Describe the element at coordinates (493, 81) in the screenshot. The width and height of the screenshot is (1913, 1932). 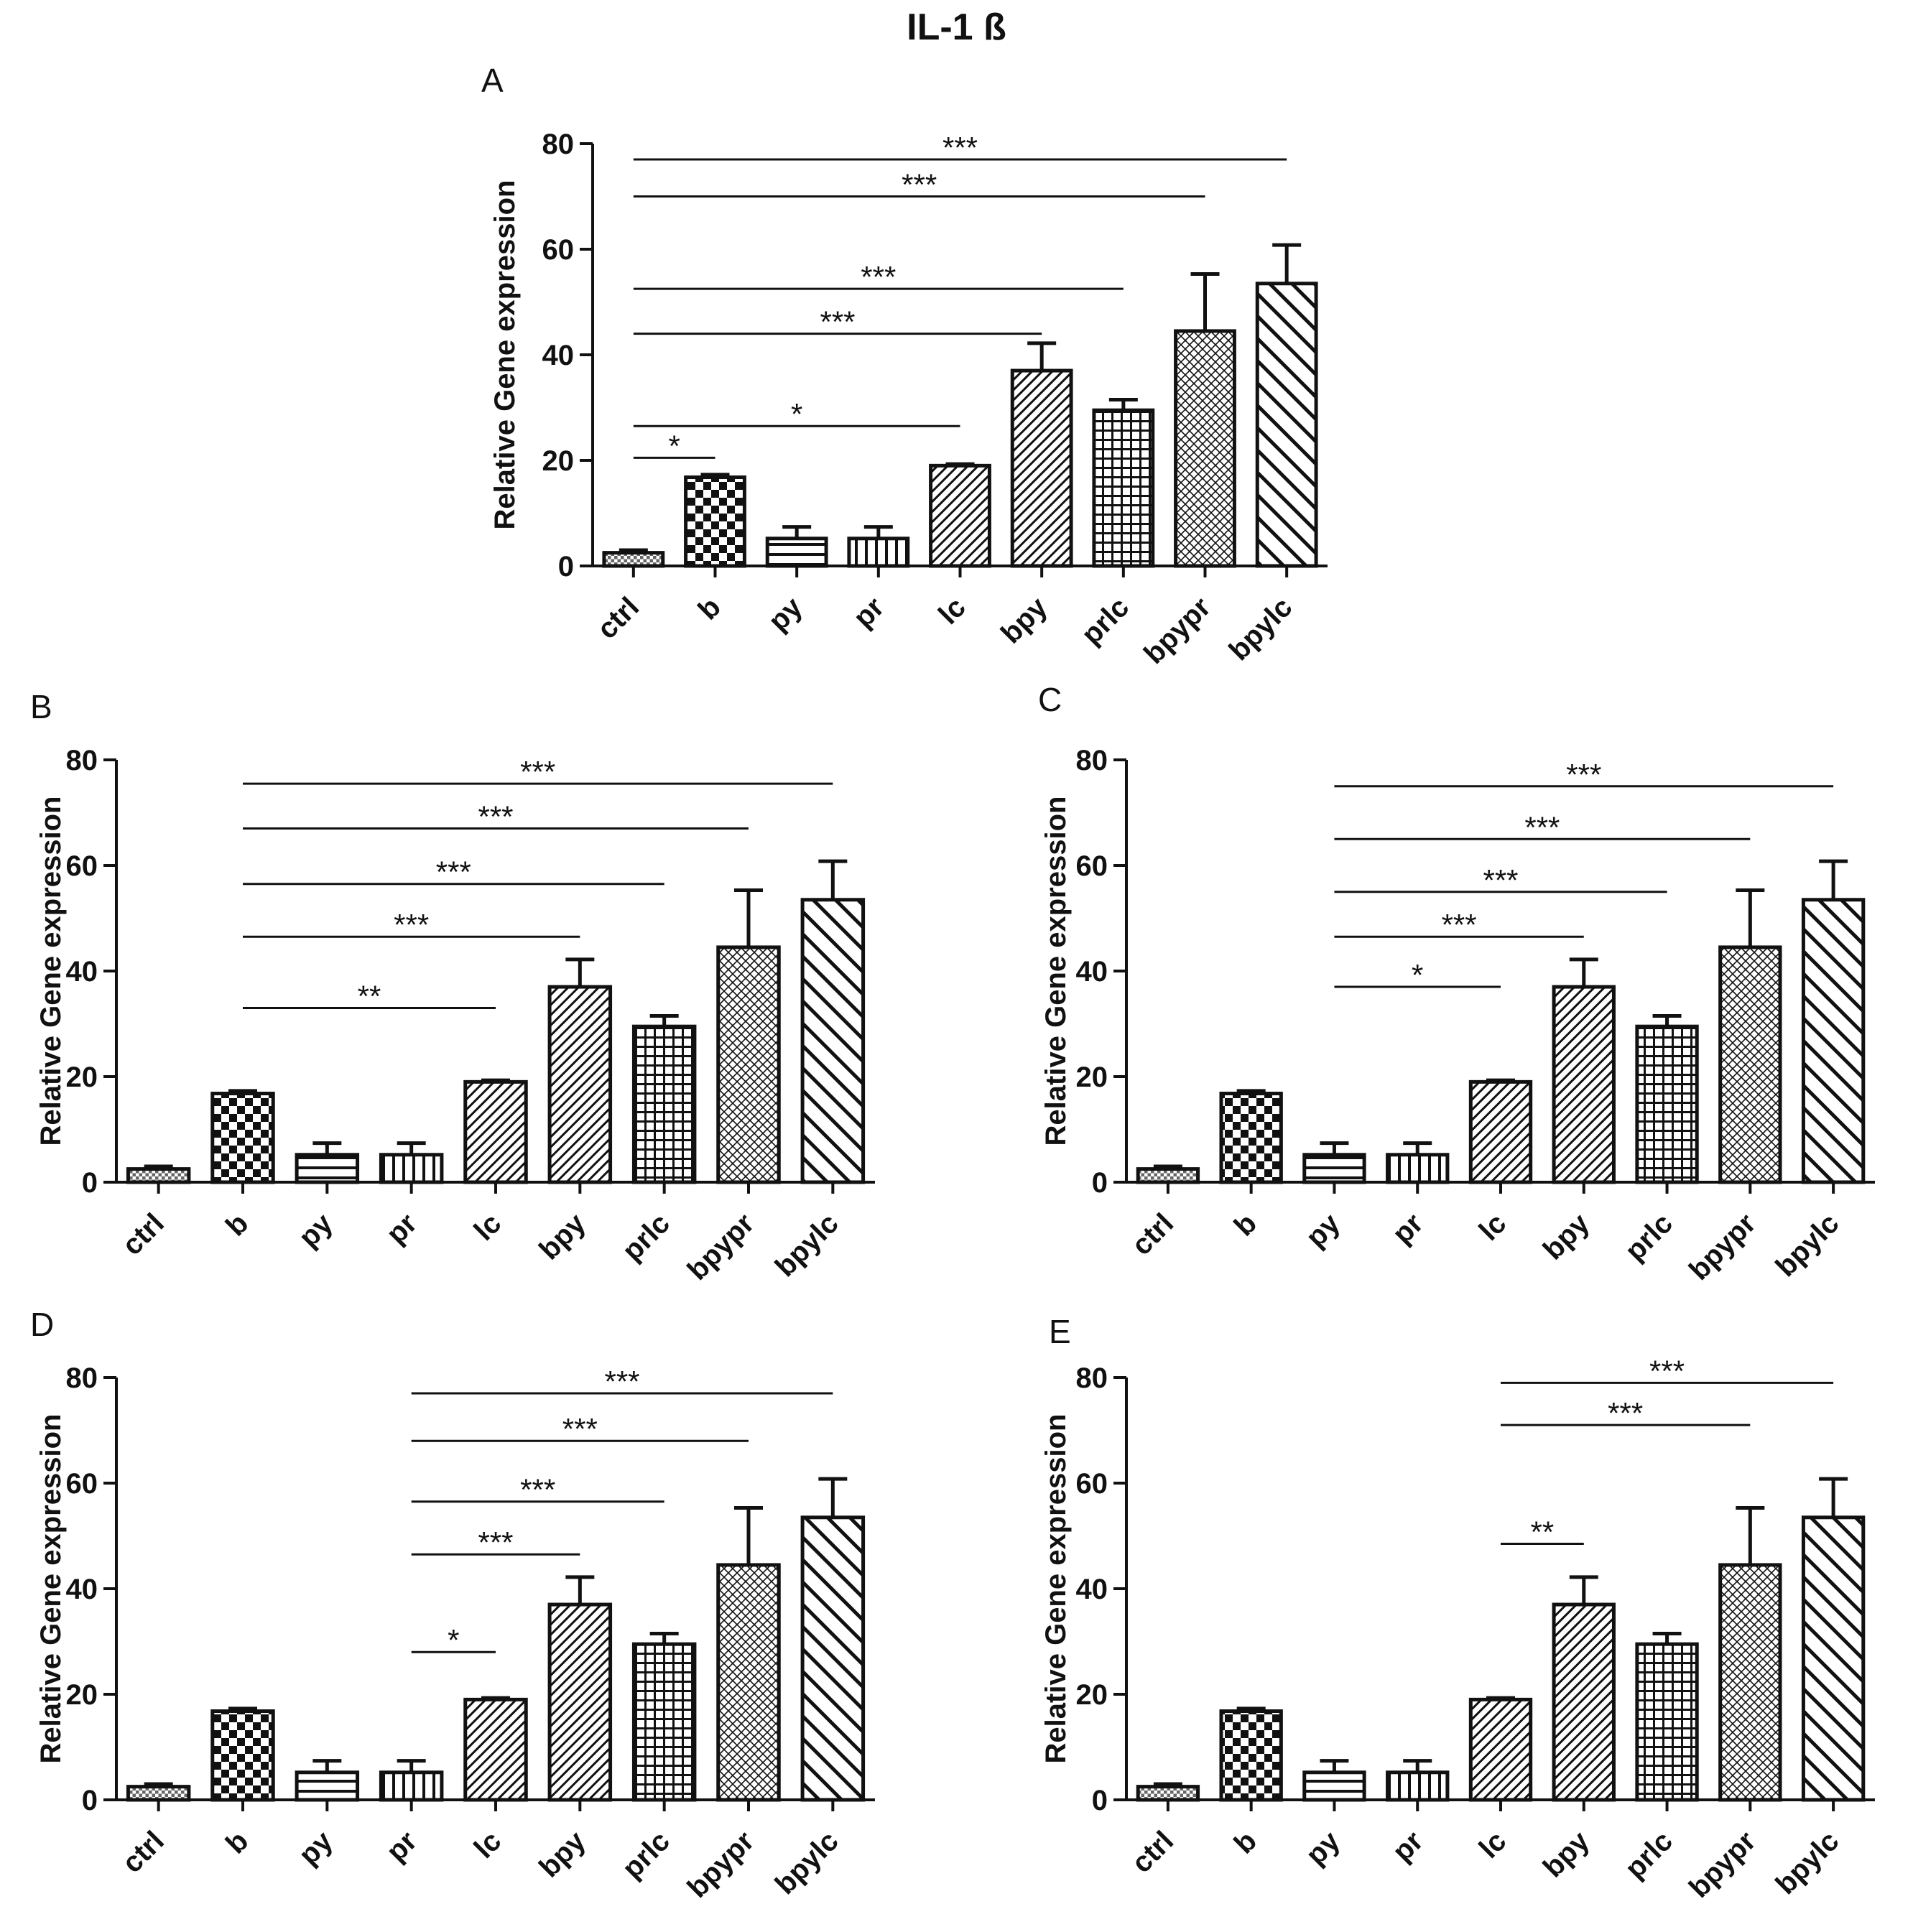
I see `panel-label: A` at that location.